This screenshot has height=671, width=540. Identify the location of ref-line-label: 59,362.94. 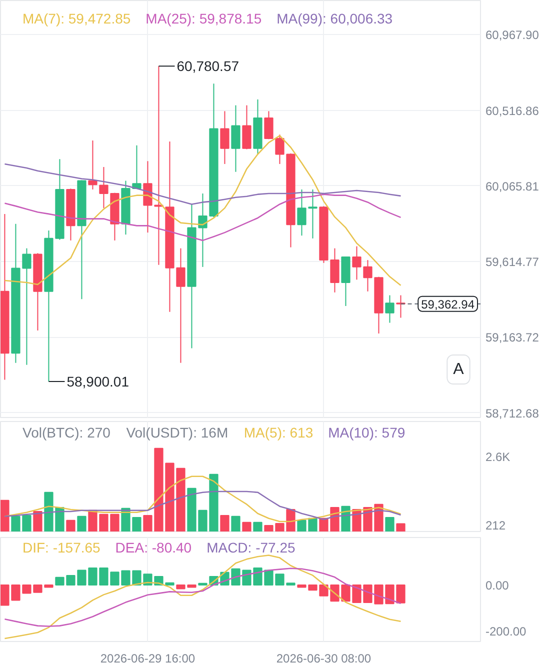
(448, 304).